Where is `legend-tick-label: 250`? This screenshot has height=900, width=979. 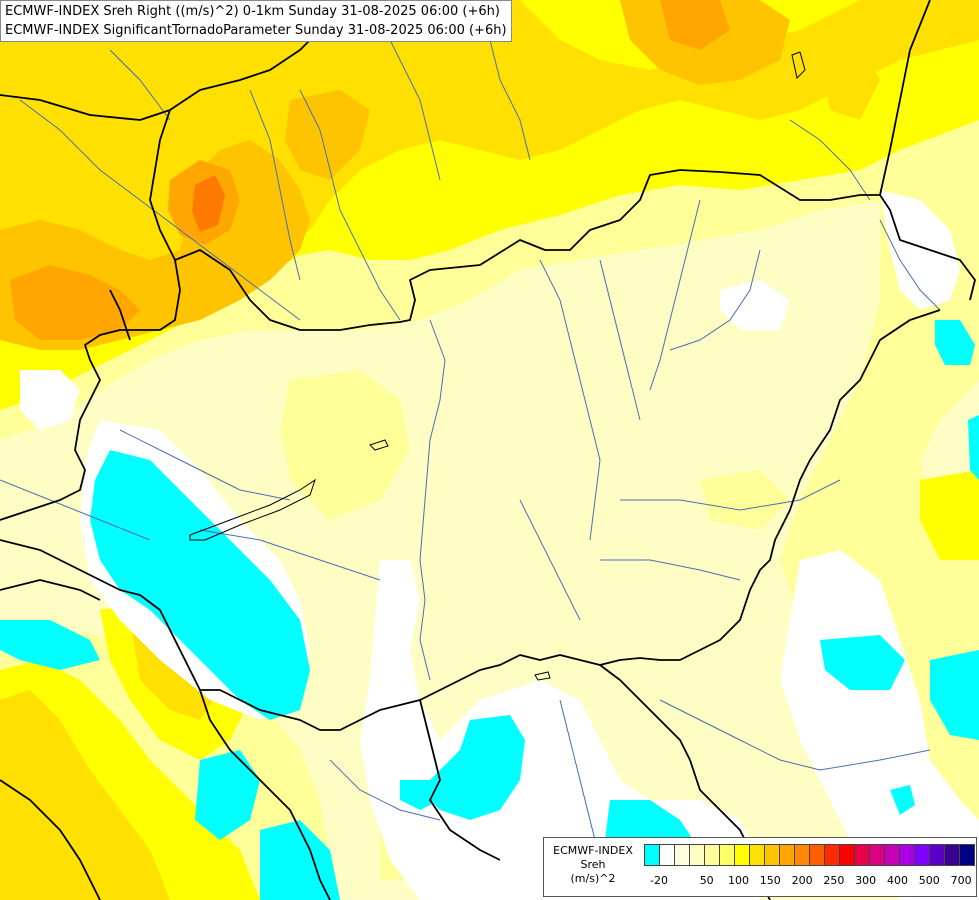
legend-tick-label: 250 is located at coordinates (834, 880).